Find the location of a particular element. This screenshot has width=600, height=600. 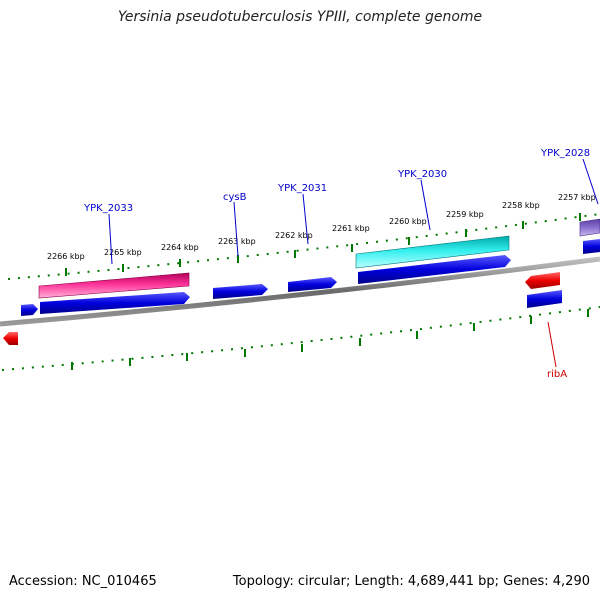

feature-bar-pink is located at coordinates (114, 285).